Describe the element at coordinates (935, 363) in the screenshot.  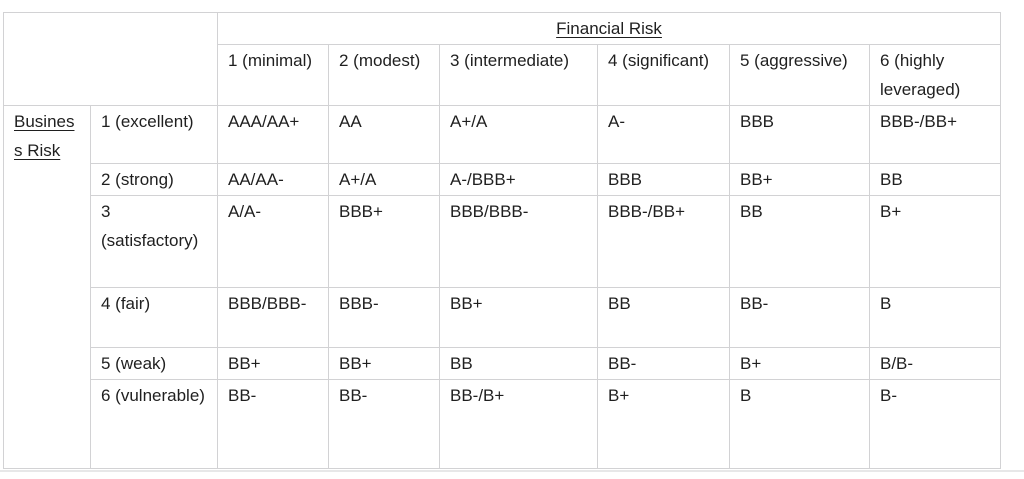
I see `rating-cell: B/B-` at that location.